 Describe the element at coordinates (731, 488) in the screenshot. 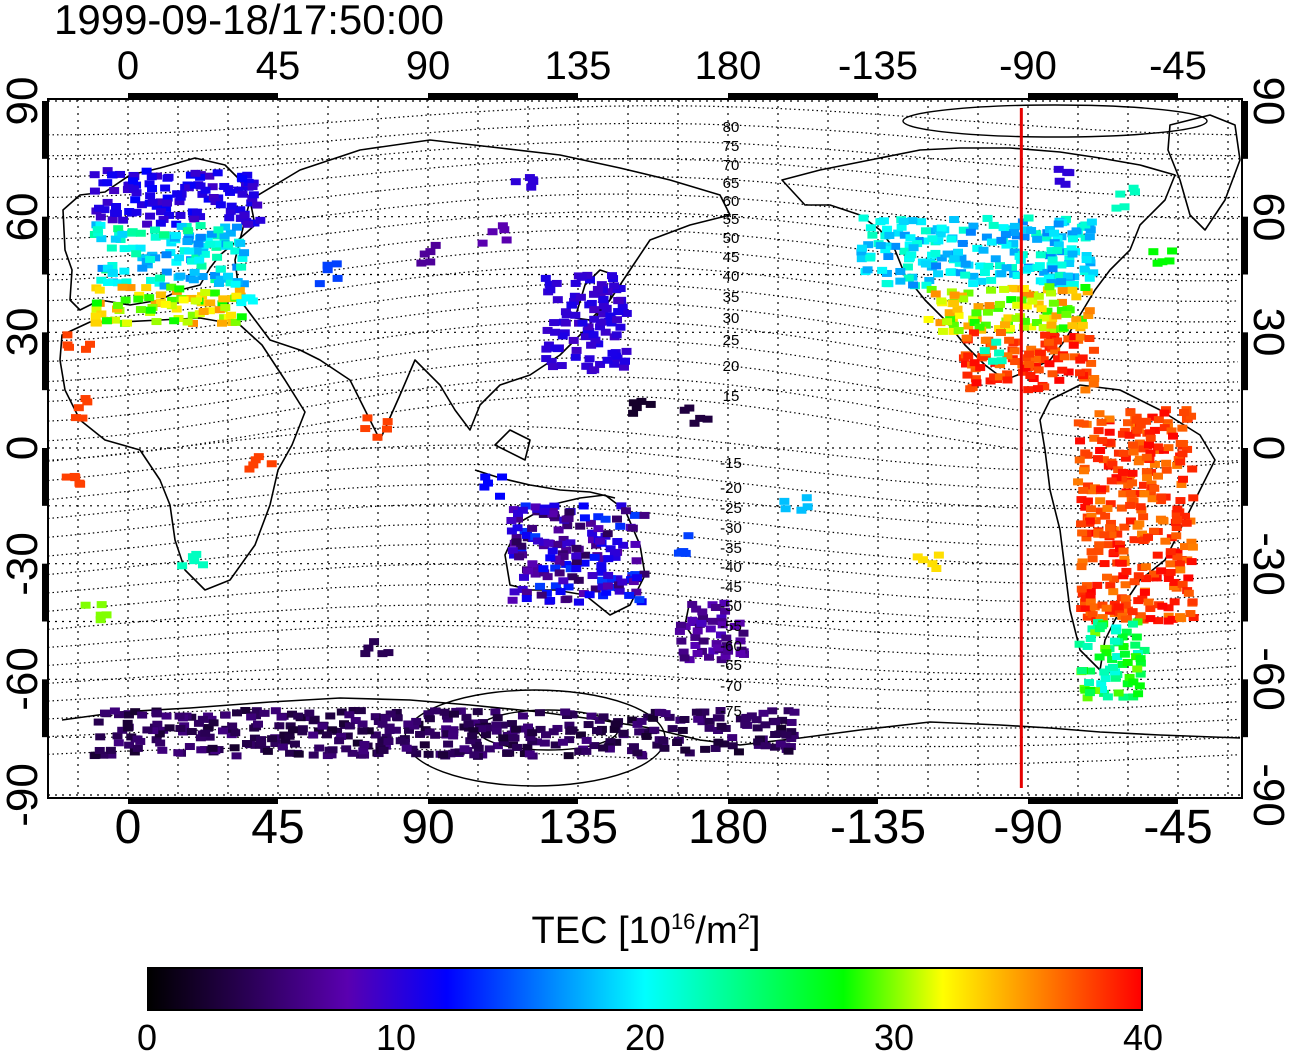

I see `contour-label: -20` at that location.